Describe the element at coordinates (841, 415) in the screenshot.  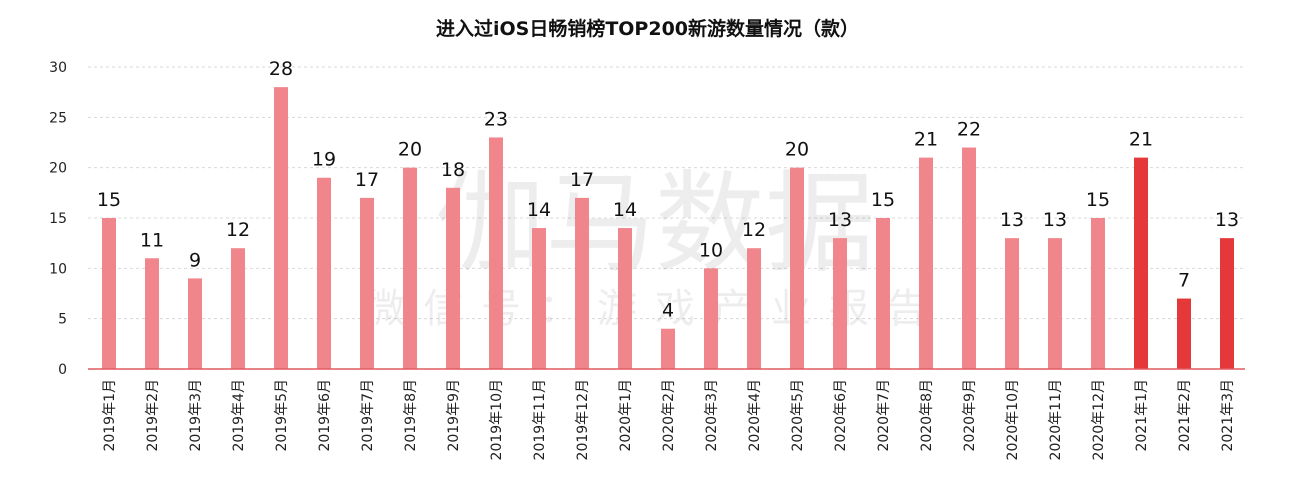
I see `x-tick-label: 2020年6月` at that location.